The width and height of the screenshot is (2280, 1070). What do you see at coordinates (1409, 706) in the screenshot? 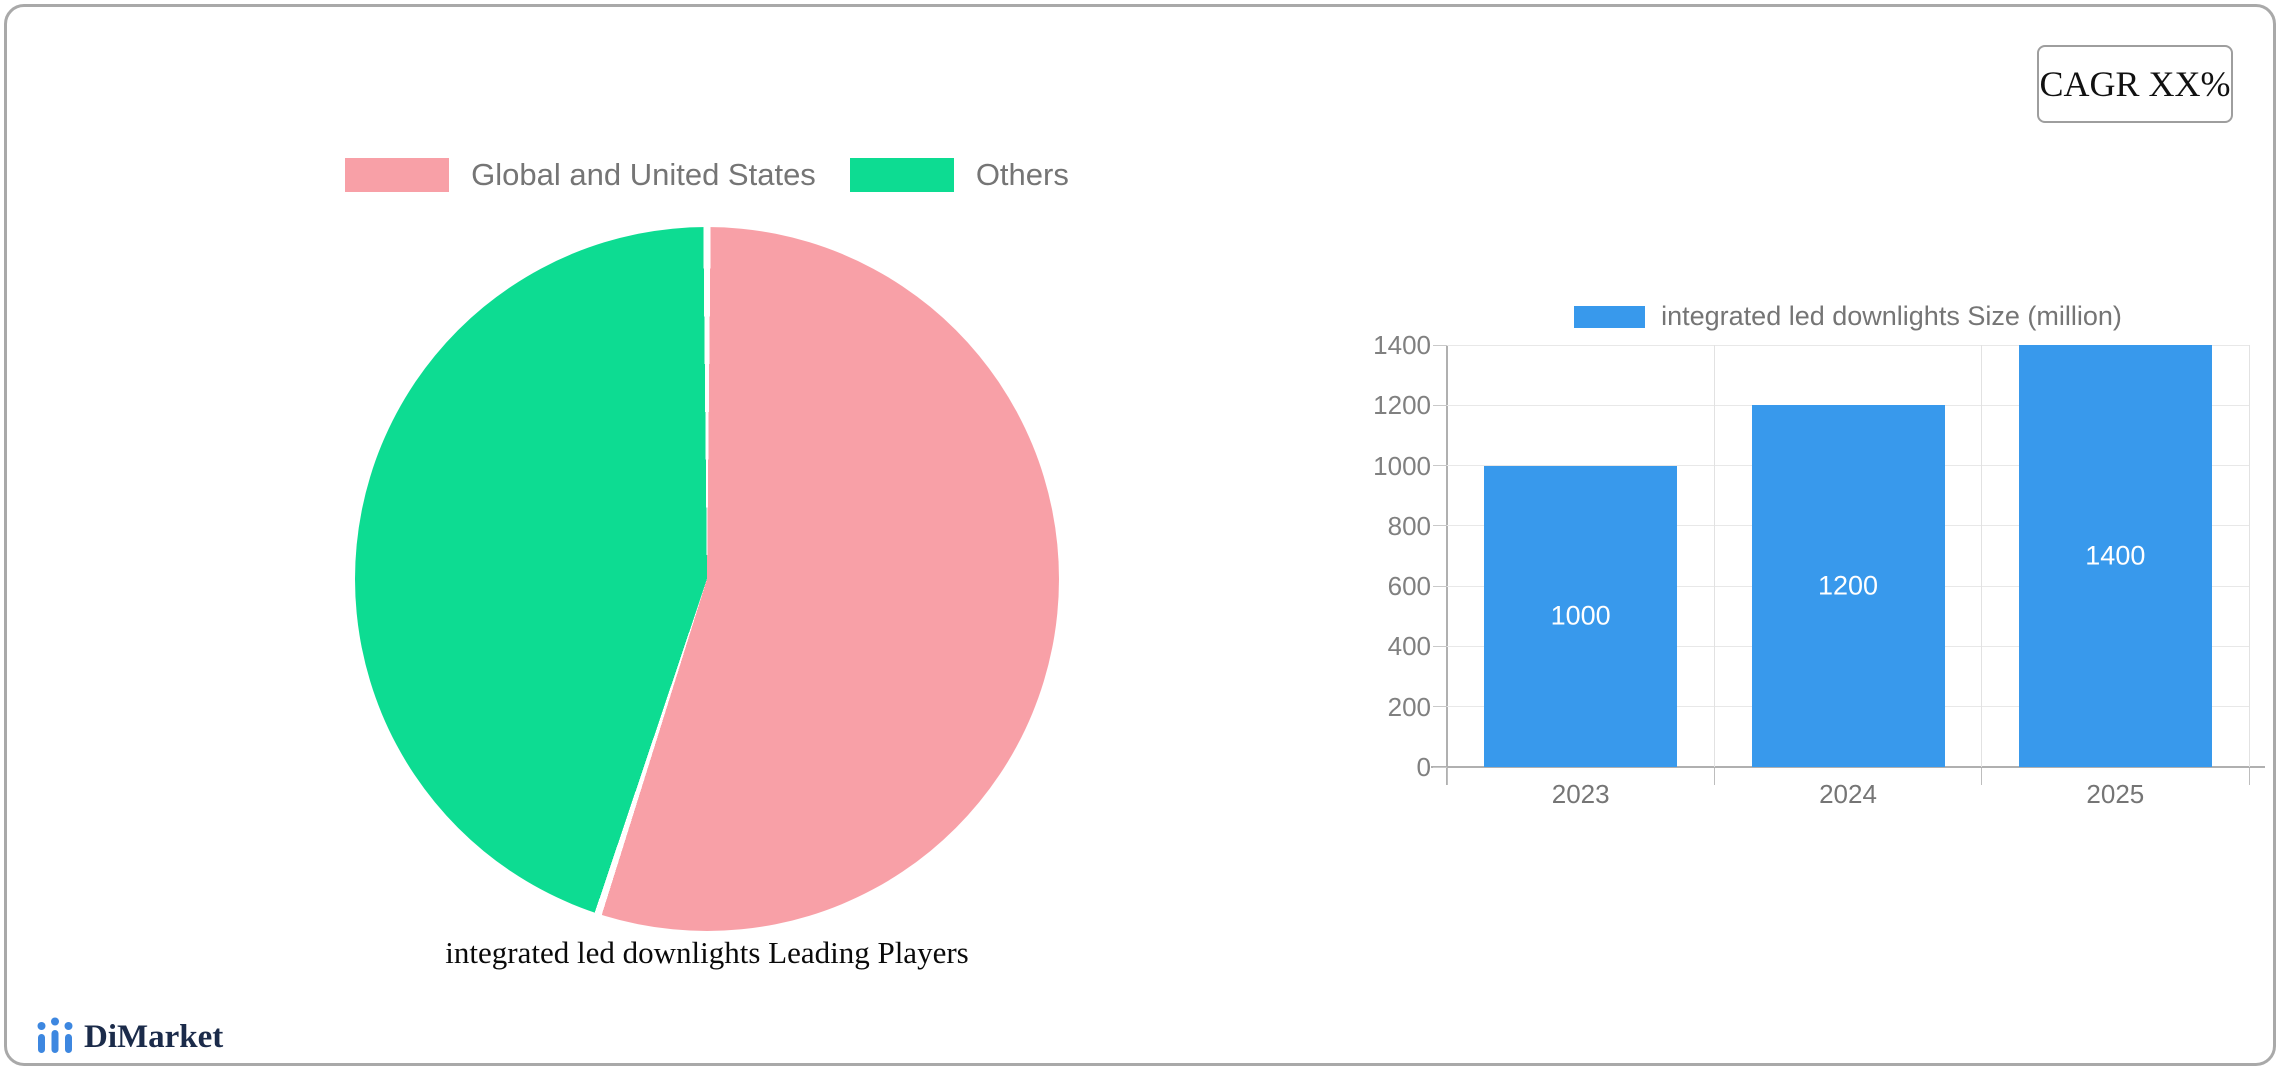
I see `y-tick-label: 200` at bounding box center [1409, 706].